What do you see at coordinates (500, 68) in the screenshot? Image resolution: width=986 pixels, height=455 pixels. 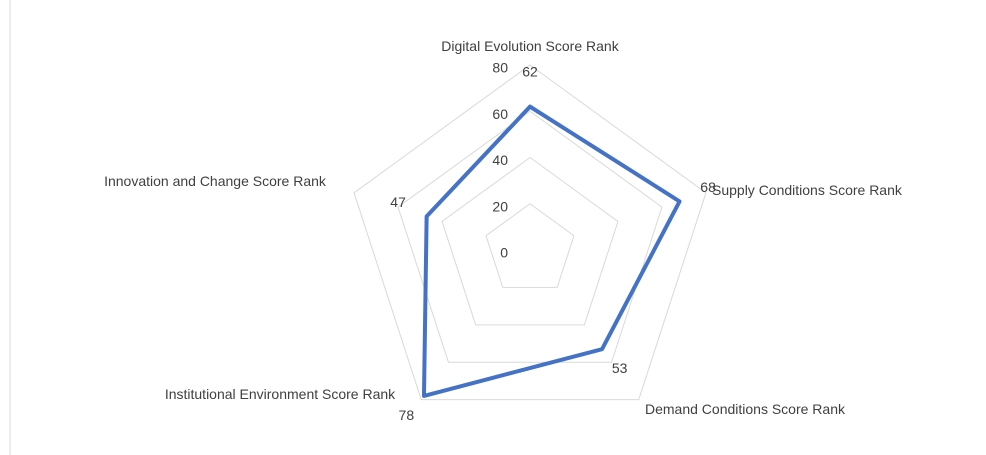 I see `r-tick-label: 80` at bounding box center [500, 68].